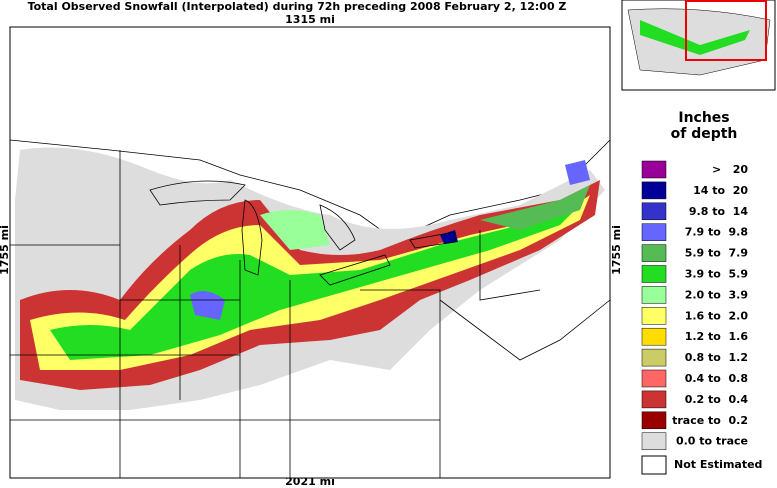  I want to click on inset-highlight, so click(726, 30).